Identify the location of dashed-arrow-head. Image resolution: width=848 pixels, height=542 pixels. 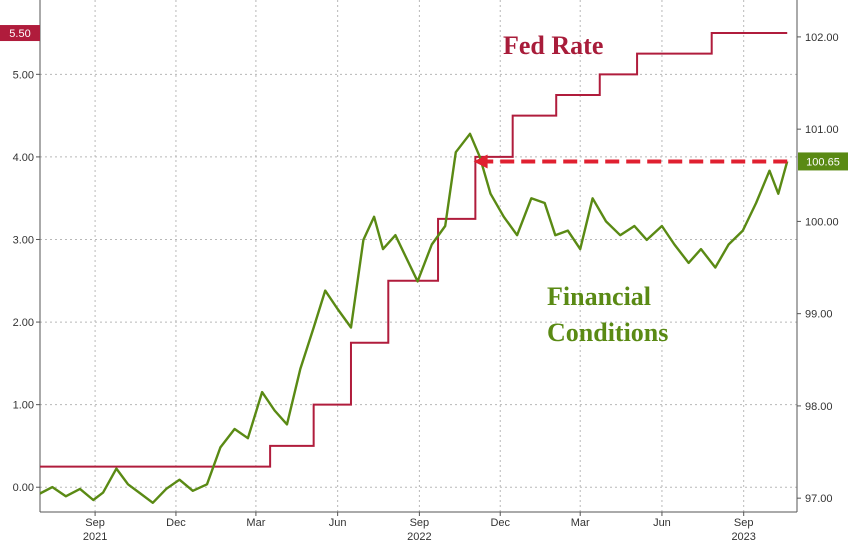
(480, 161).